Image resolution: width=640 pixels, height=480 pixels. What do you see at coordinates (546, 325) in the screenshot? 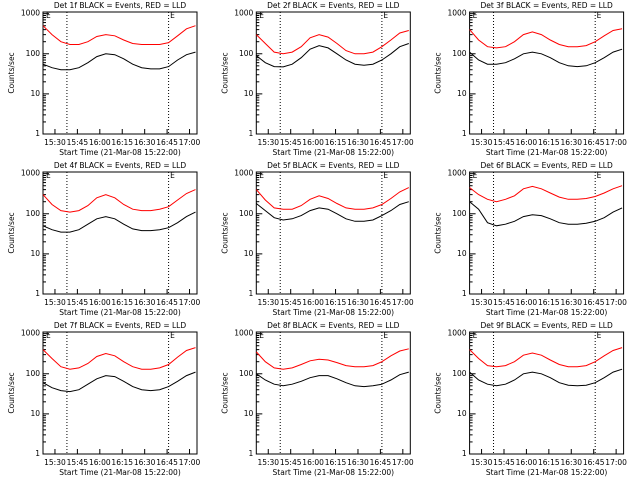
I see `chart-title: Det 9f BLACK = Events, RED = LLD` at bounding box center [546, 325].